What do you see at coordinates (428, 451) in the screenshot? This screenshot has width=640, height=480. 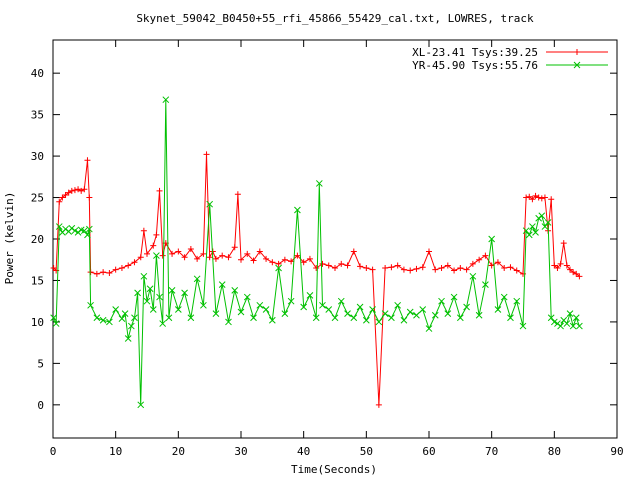 I see `x-tick-label: 60` at bounding box center [428, 451].